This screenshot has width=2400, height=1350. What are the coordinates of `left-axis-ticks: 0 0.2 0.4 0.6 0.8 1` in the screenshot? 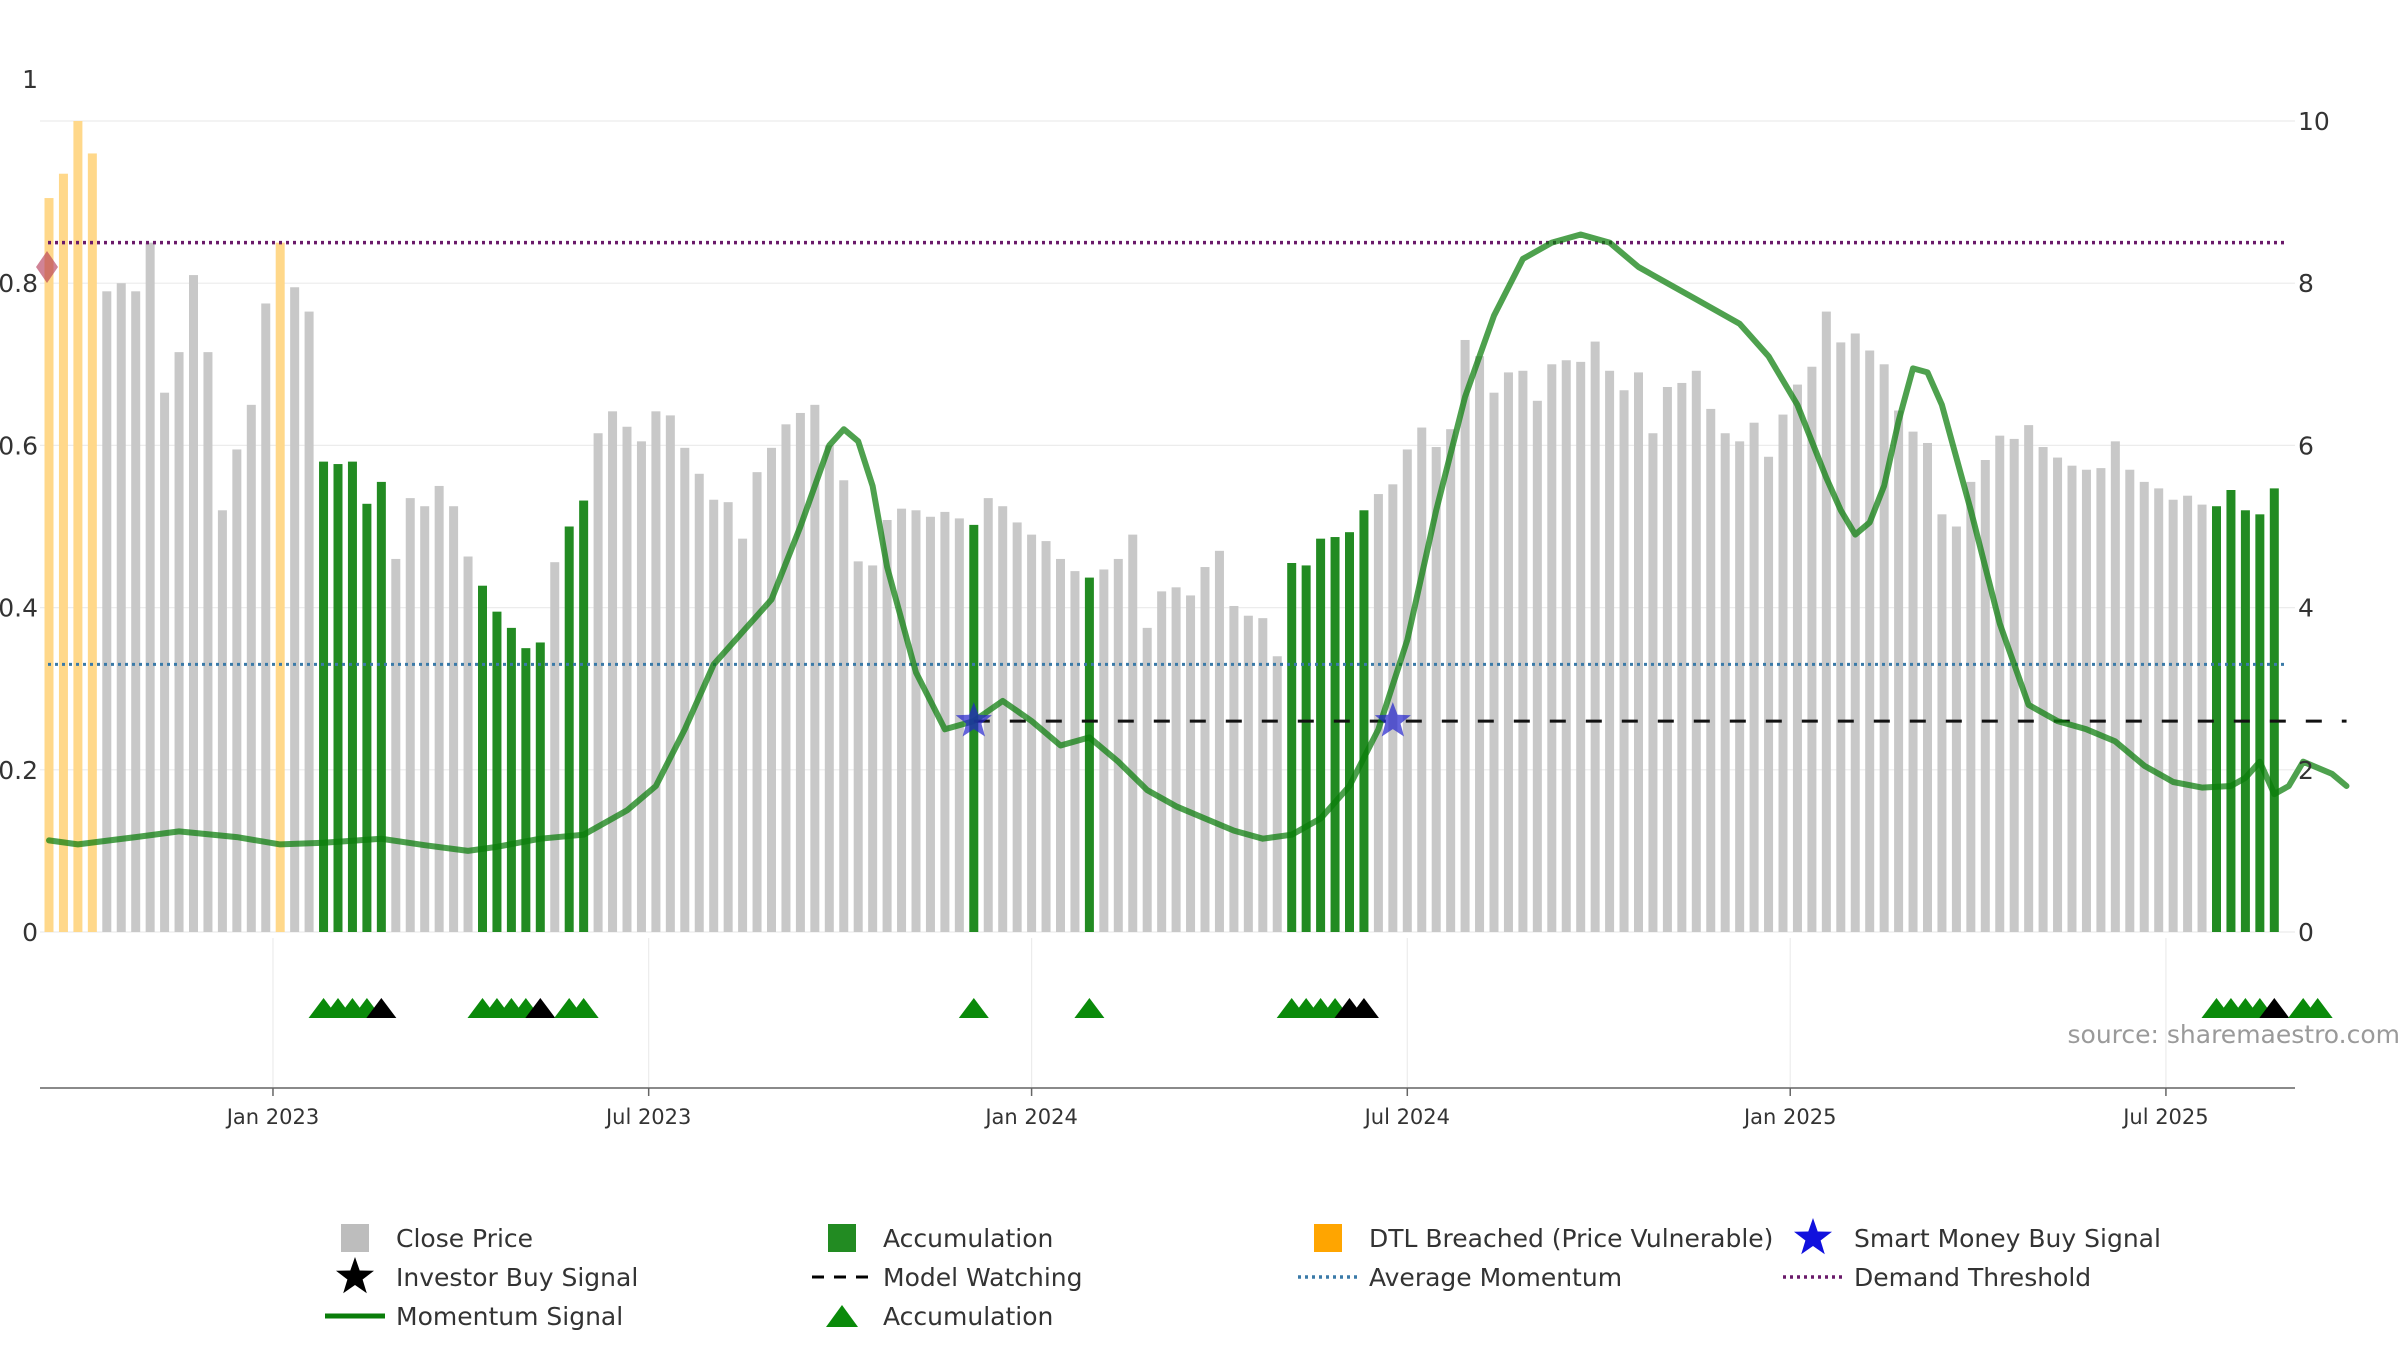 It's located at (19, 506).